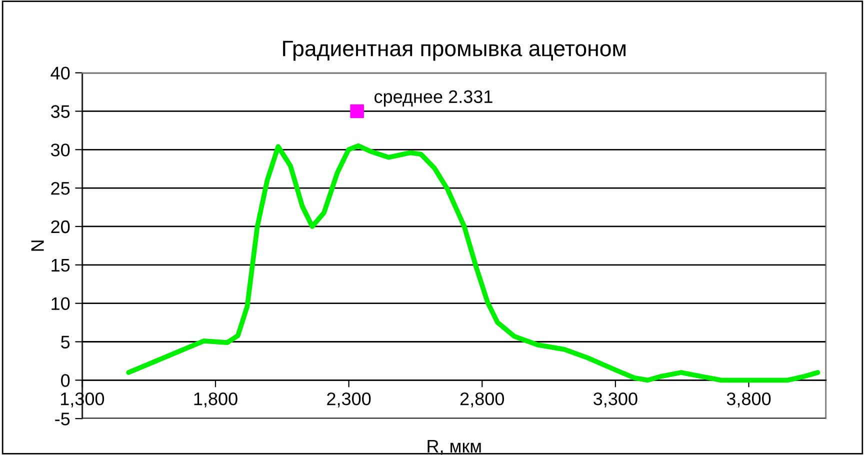 The height and width of the screenshot is (455, 865). What do you see at coordinates (60, 73) in the screenshot?
I see `y-tick-label: 40` at bounding box center [60, 73].